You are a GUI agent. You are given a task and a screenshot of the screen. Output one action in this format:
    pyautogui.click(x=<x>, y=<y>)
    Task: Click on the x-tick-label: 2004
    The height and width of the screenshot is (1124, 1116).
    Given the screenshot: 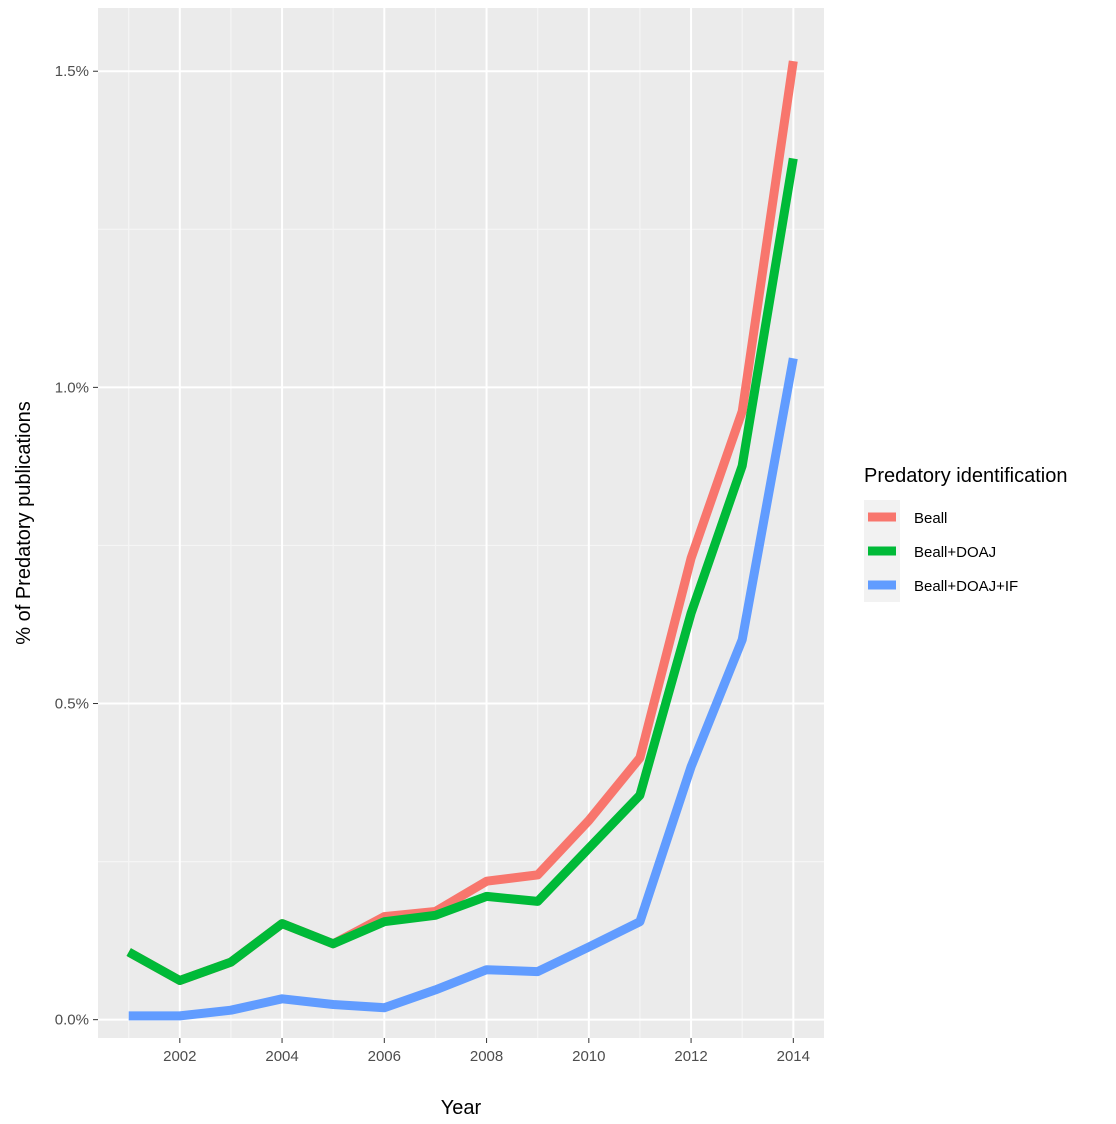 What is the action you would take?
    pyautogui.click(x=281, y=1056)
    